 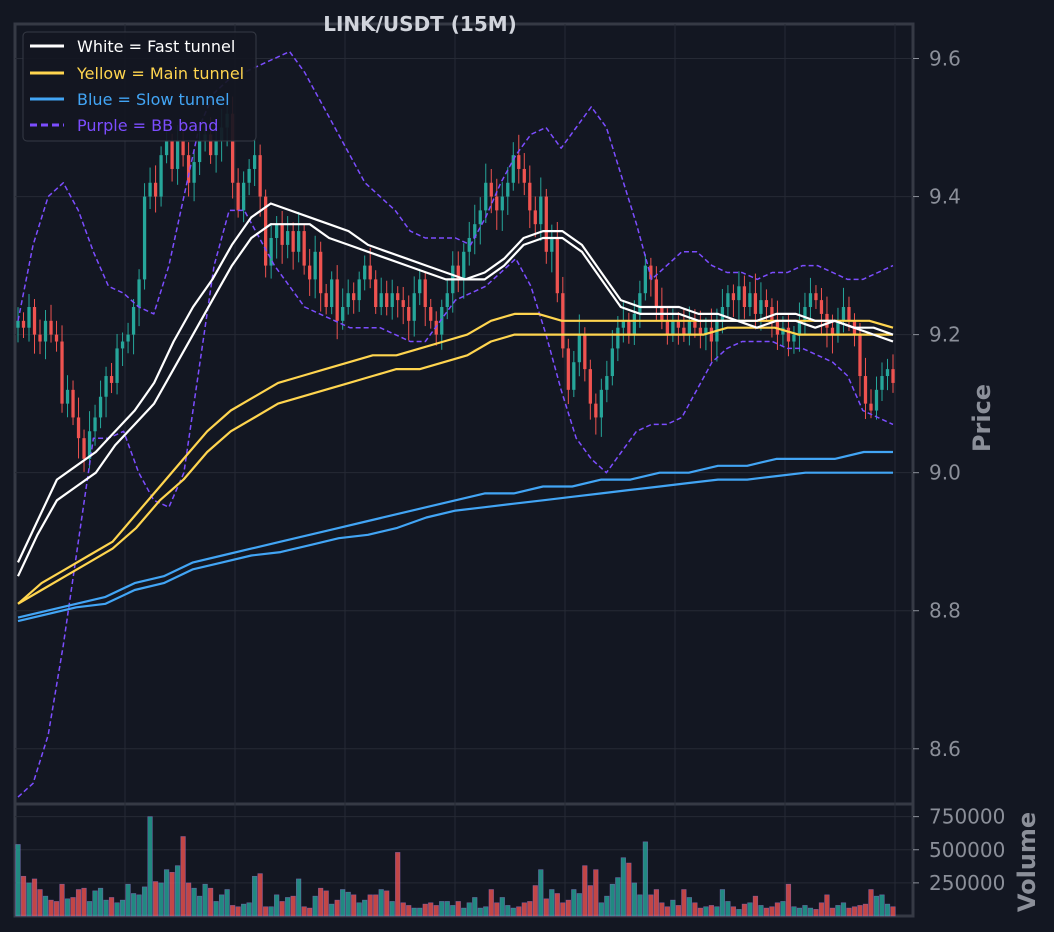 What do you see at coordinates (945, 335) in the screenshot?
I see `price-tick-label: 9.2` at bounding box center [945, 335].